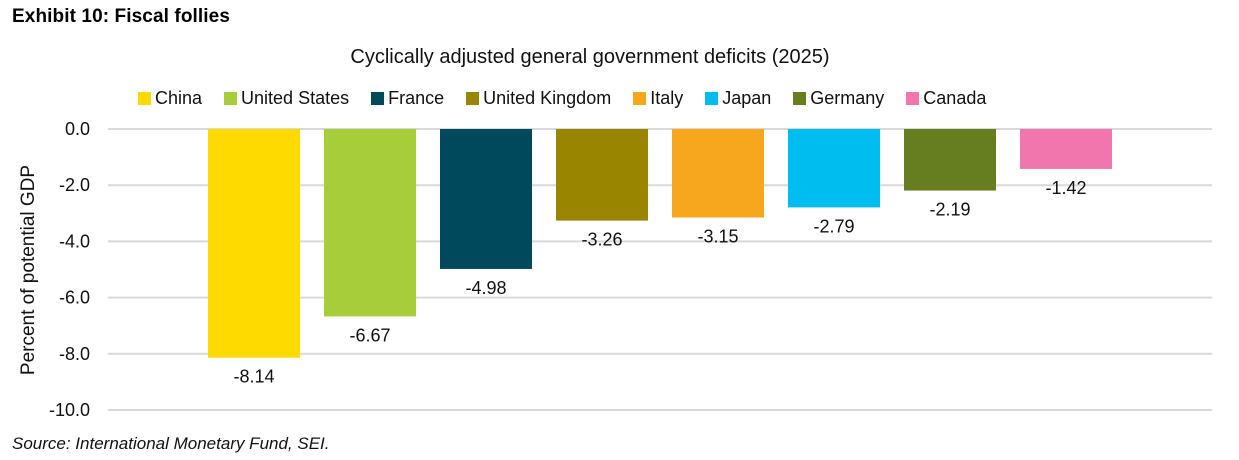 The height and width of the screenshot is (460, 1239). What do you see at coordinates (369, 335) in the screenshot?
I see `data-label-united-states: -6.67` at bounding box center [369, 335].